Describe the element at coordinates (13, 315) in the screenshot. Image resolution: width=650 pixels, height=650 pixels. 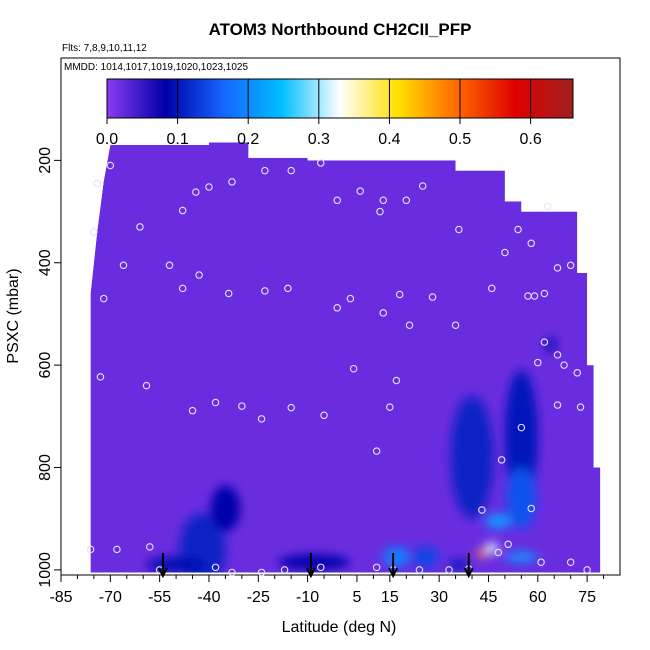
I see `y-axis-label: PSXC (mbar)` at that location.